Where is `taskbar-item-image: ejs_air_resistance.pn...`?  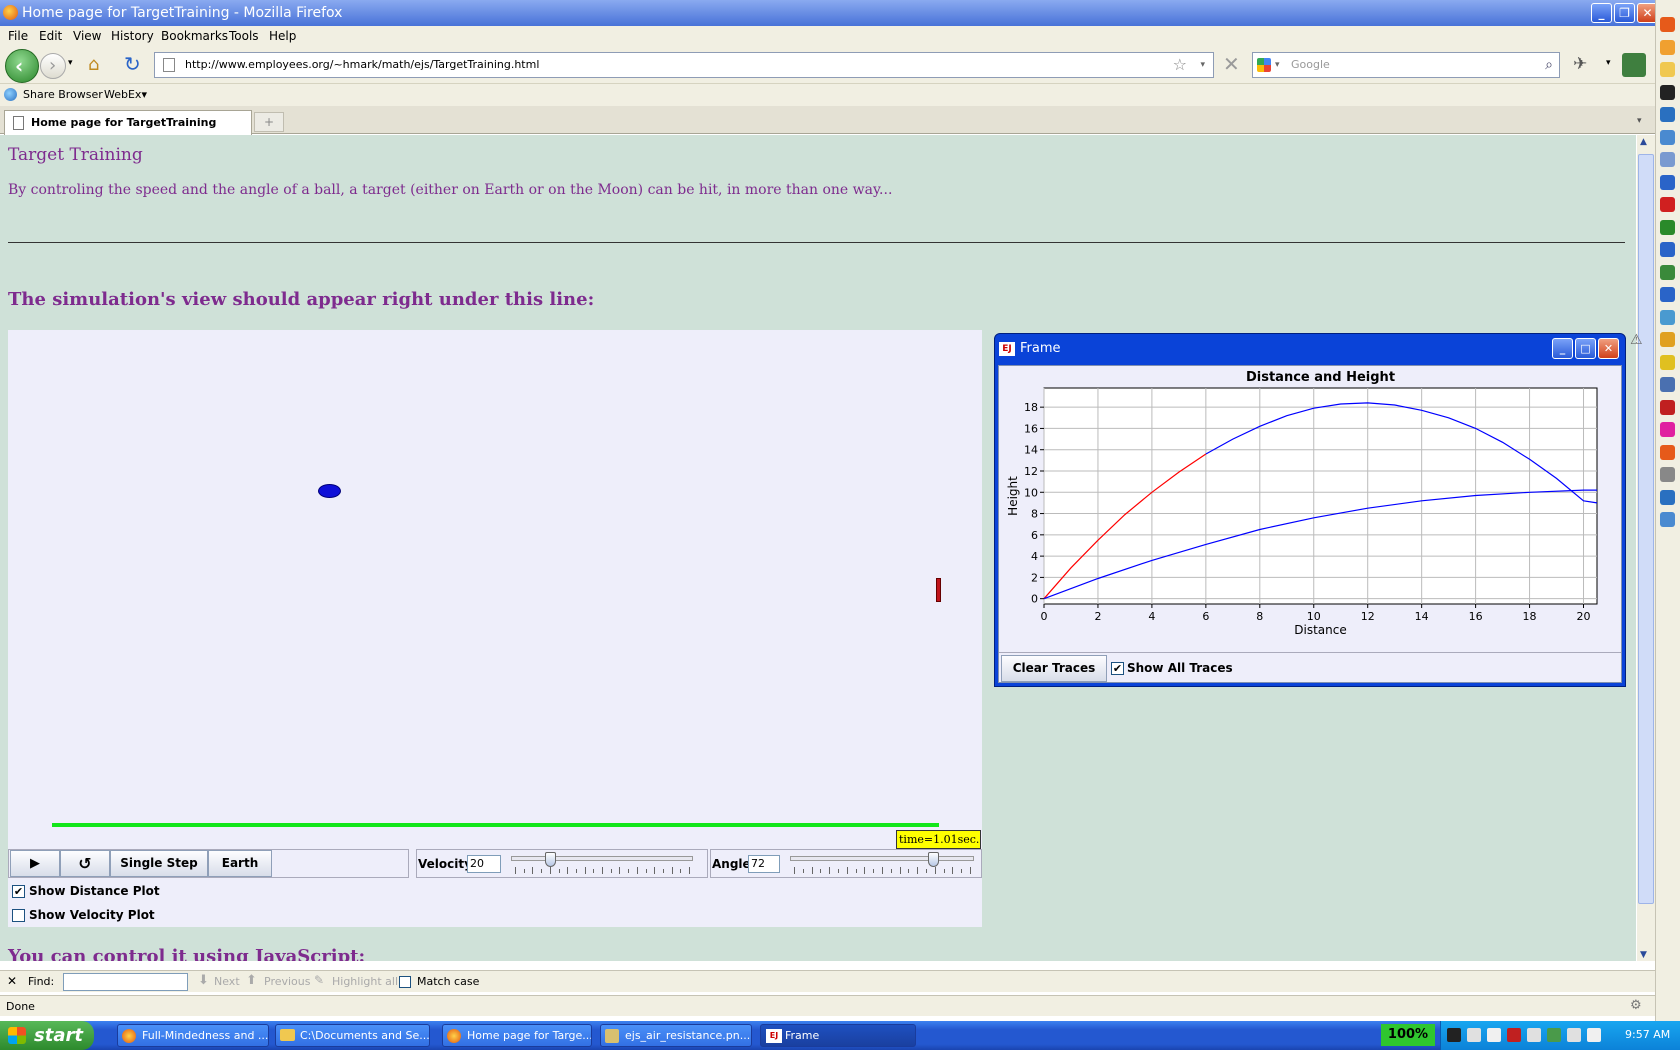 taskbar-item-image: ejs_air_resistance.pn... is located at coordinates (676, 1035).